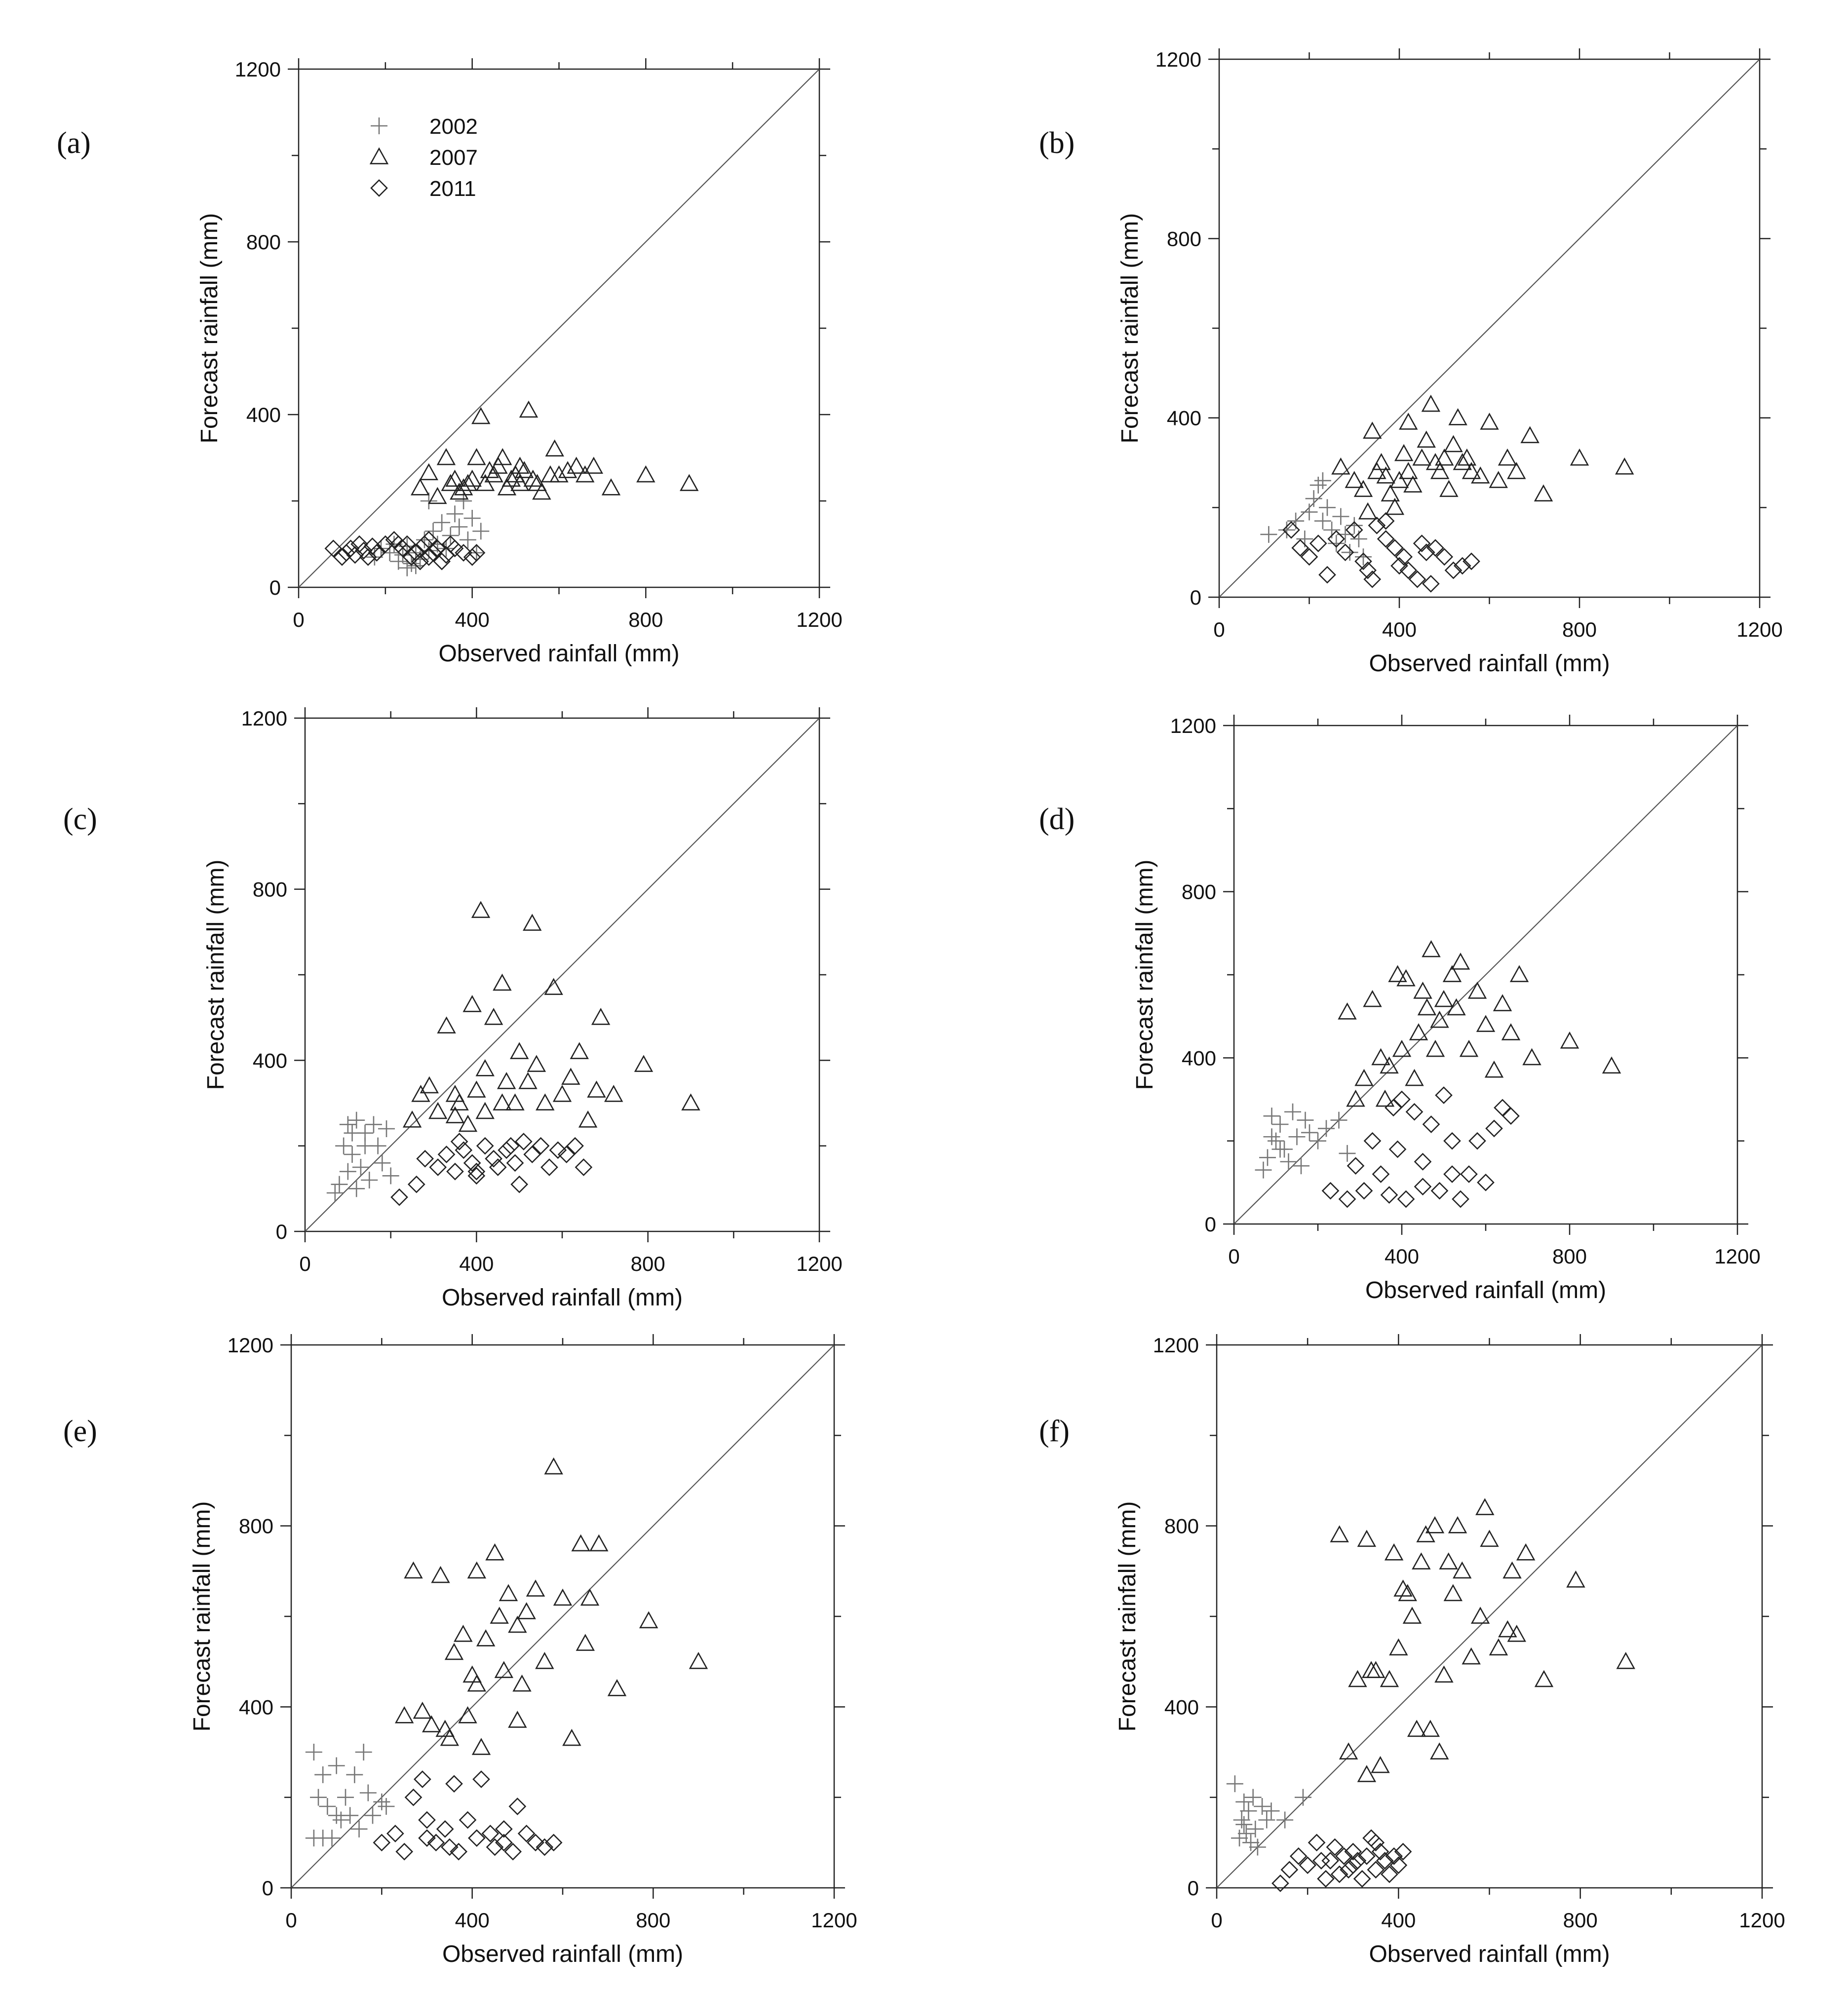 This screenshot has width=1848, height=1990. Describe the element at coordinates (1580, 1920) in the screenshot. I see `x-tick-label: 800` at that location.